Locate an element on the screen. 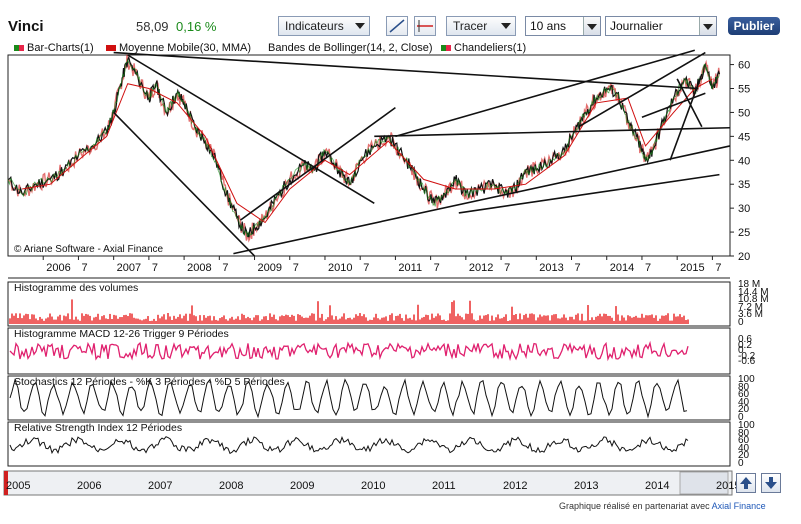 This screenshot has width=801, height=524. y-tick-label: 30 is located at coordinates (744, 209).